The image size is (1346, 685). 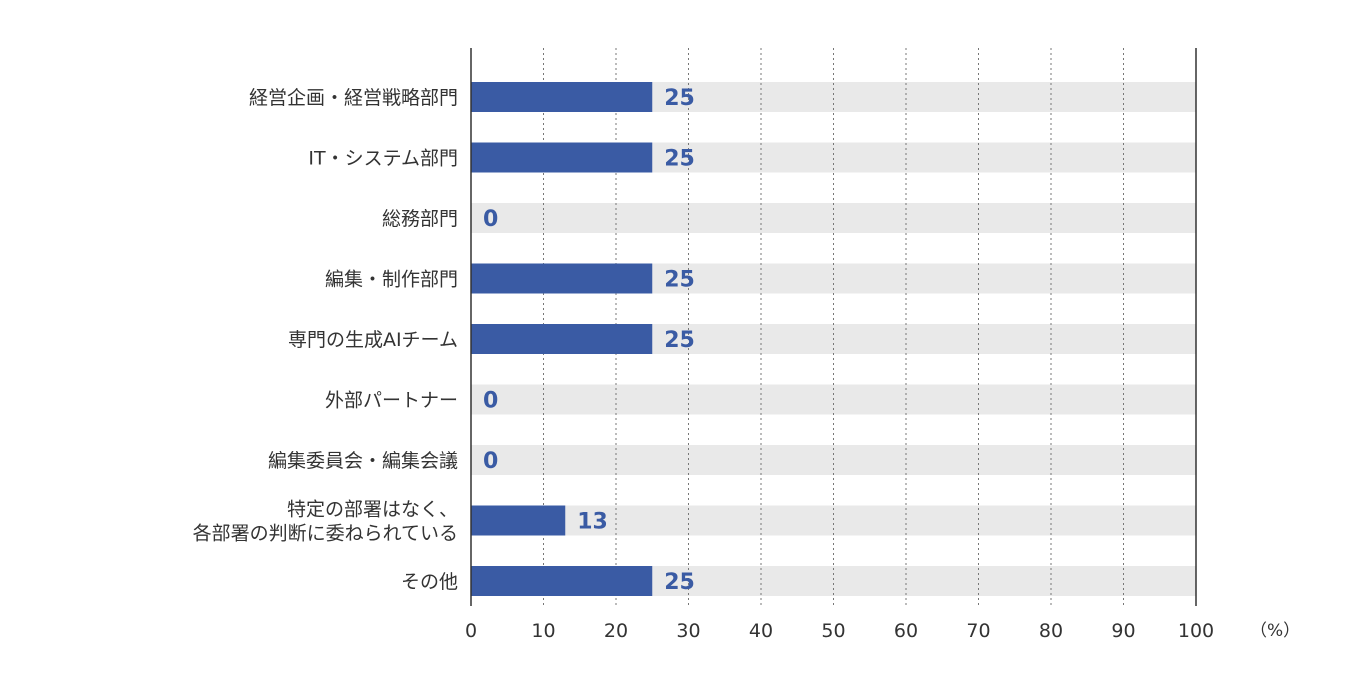 What do you see at coordinates (833, 631) in the screenshot?
I see `x-tick-label: 50` at bounding box center [833, 631].